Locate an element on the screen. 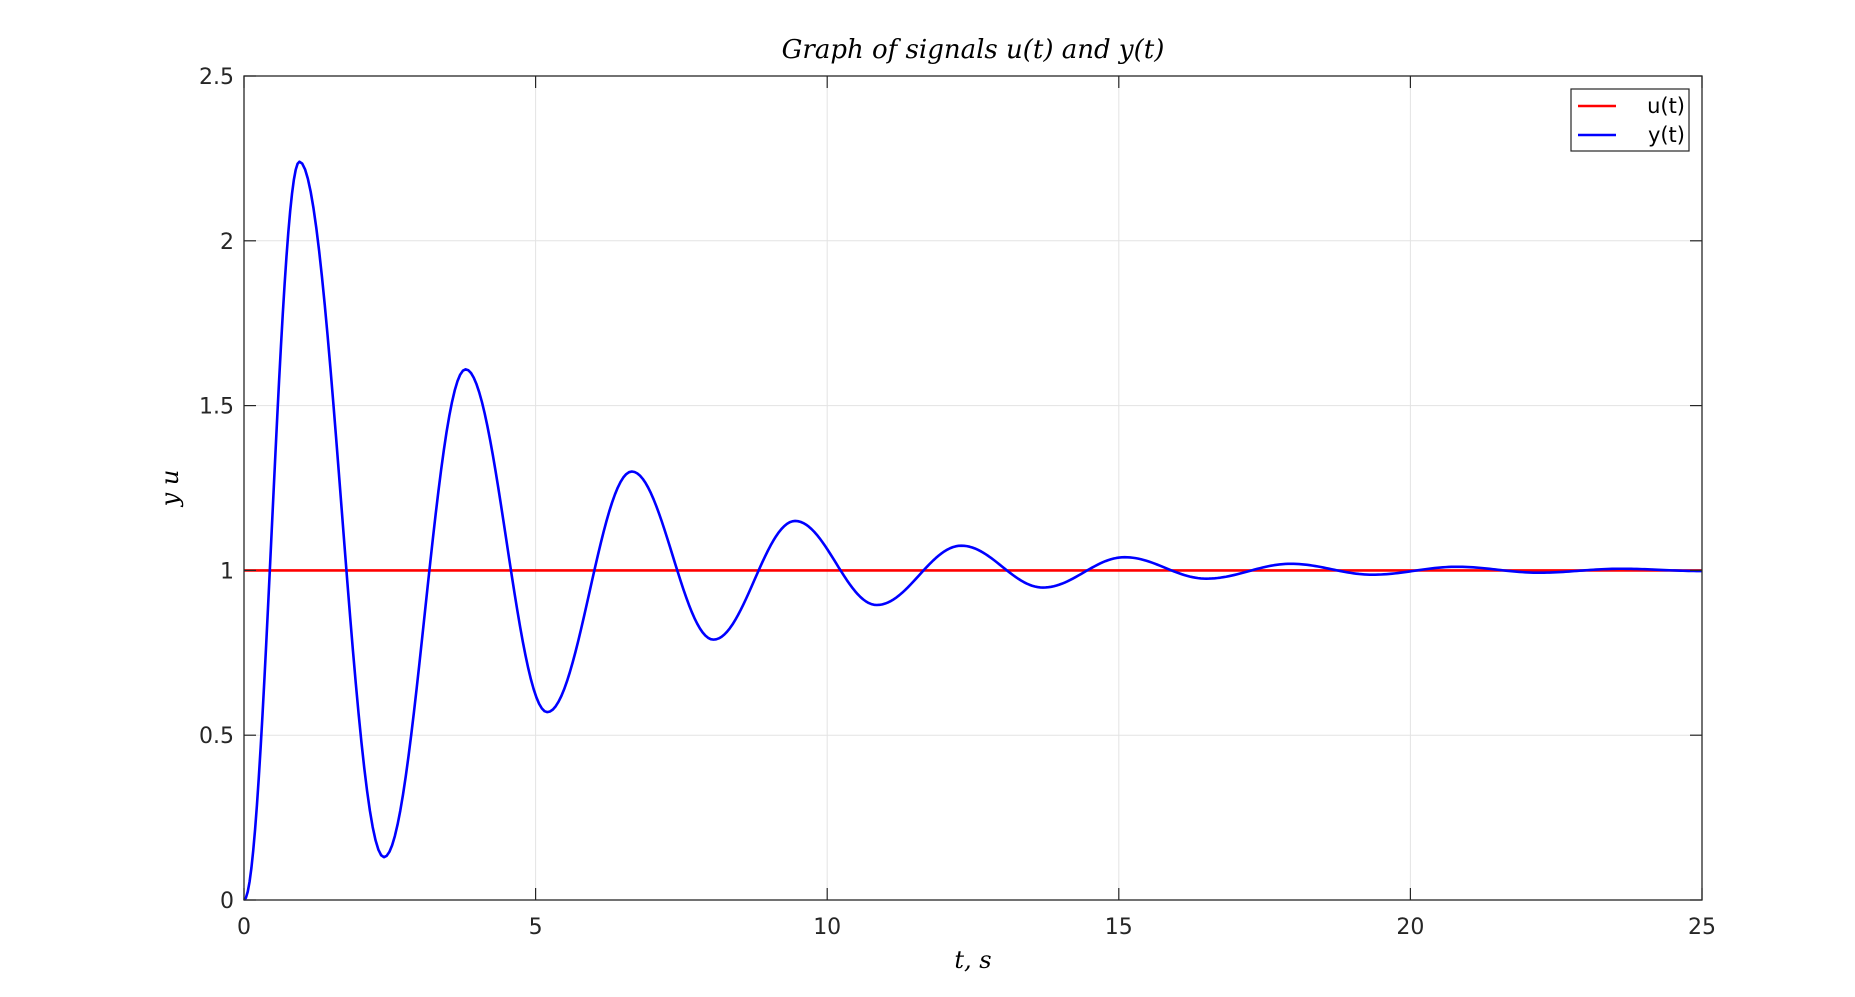 Image resolution: width=1855 pixels, height=997 pixels. y-tick-label: 1.5 is located at coordinates (216, 407).